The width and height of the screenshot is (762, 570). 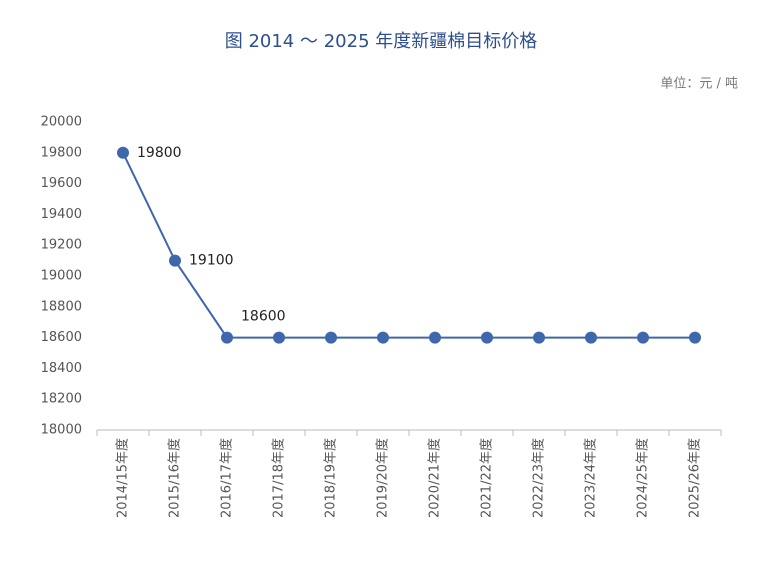 I want to click on data-label: 18600, so click(x=263, y=317).